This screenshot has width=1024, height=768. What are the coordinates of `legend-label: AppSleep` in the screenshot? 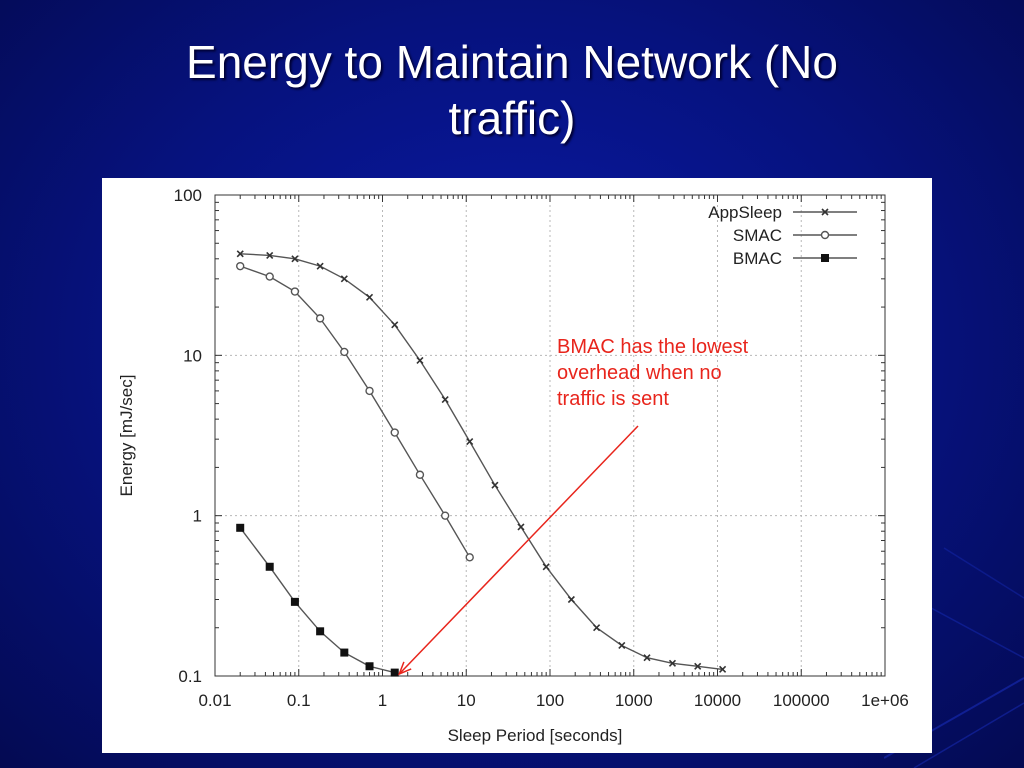 It's located at (745, 212).